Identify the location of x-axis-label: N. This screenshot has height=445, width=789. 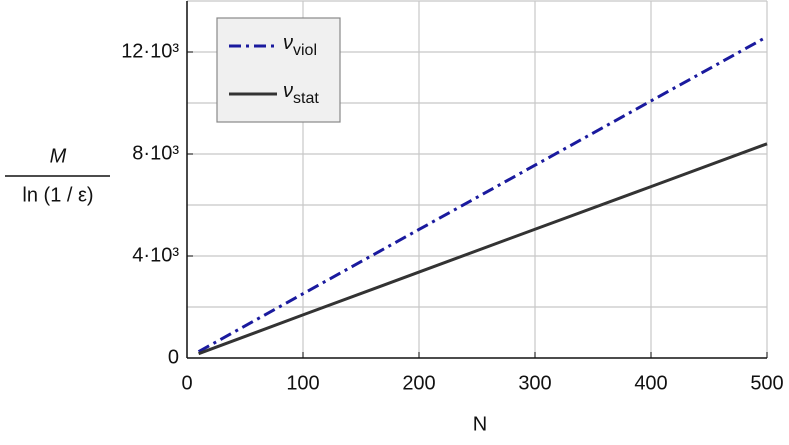
(480, 424).